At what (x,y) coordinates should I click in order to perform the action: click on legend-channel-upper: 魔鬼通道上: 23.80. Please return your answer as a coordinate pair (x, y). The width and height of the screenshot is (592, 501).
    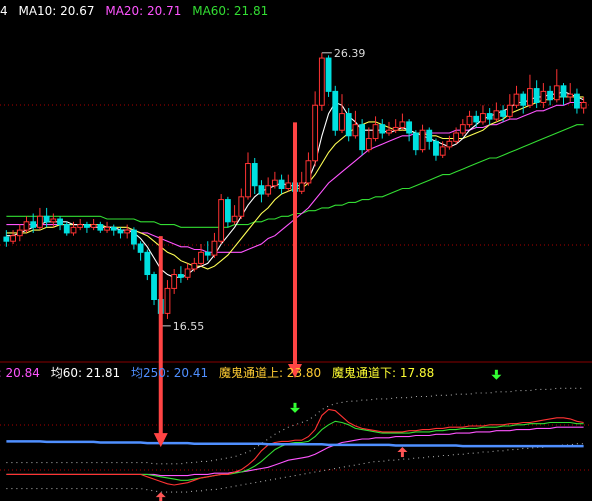
    Looking at the image, I should click on (270, 373).